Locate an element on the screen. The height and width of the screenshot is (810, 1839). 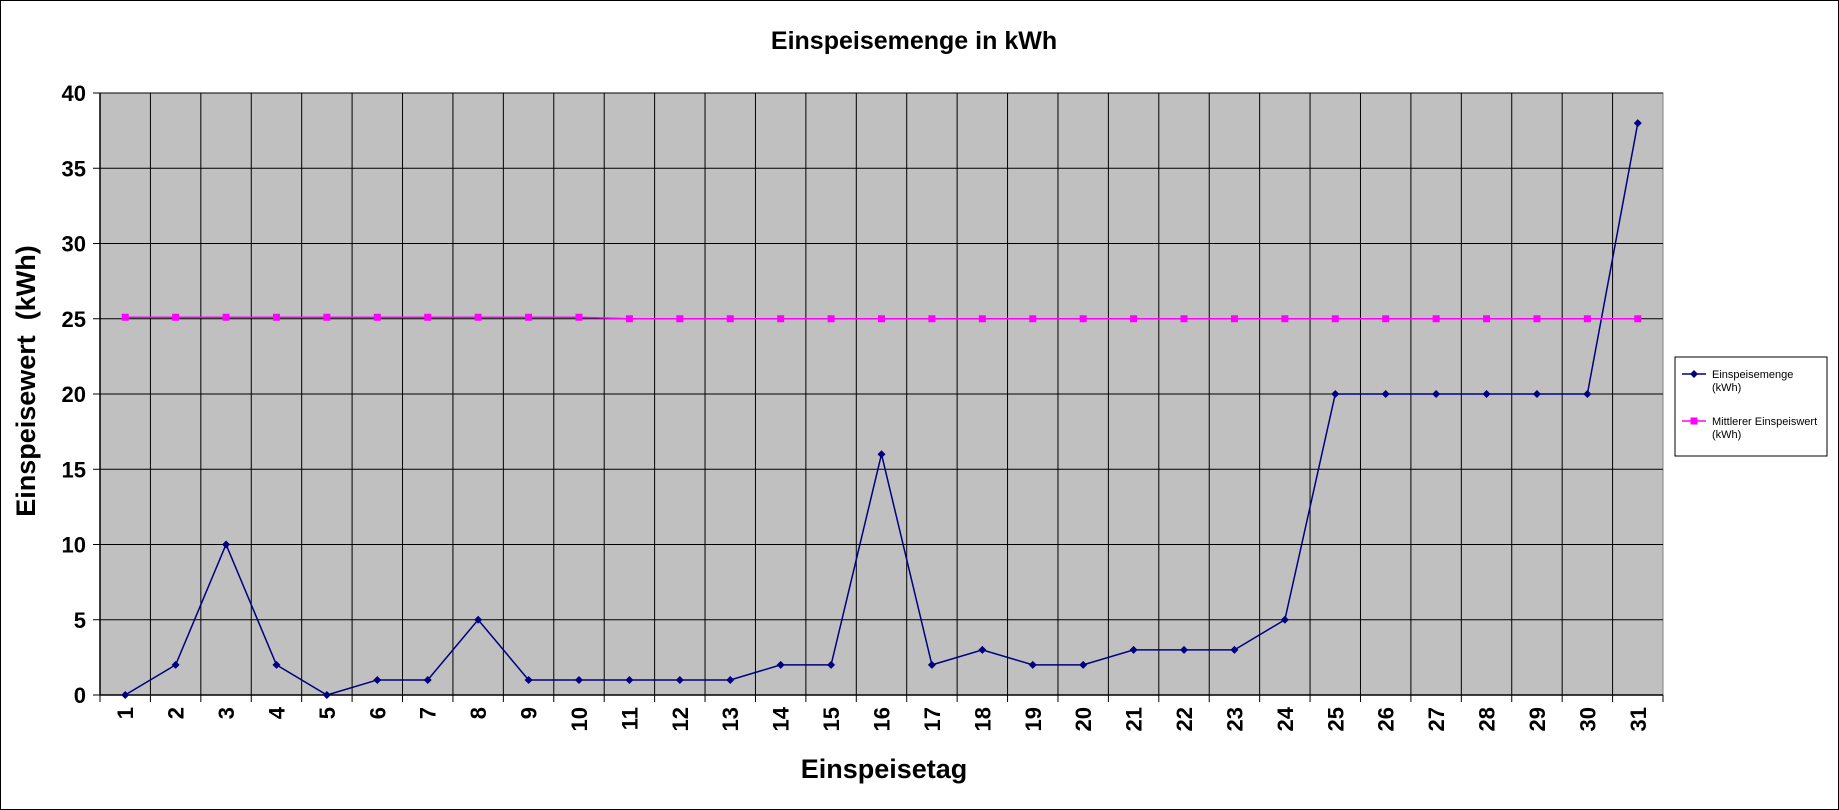
x-tick-label: 26 is located at coordinates (1386, 719).